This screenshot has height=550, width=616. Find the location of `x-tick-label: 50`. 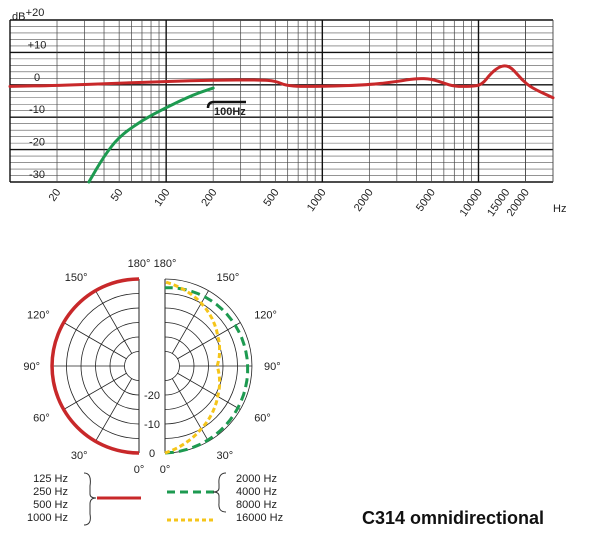

x-tick-label: 50 is located at coordinates (117, 195).